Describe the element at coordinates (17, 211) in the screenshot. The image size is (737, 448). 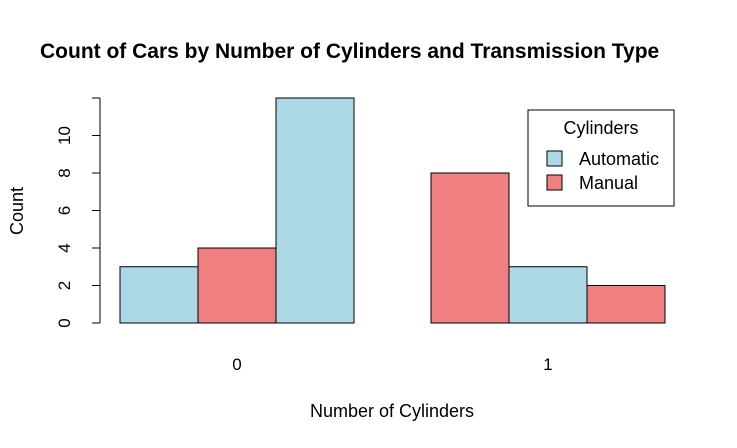
I see `y-axis-label: Count` at that location.